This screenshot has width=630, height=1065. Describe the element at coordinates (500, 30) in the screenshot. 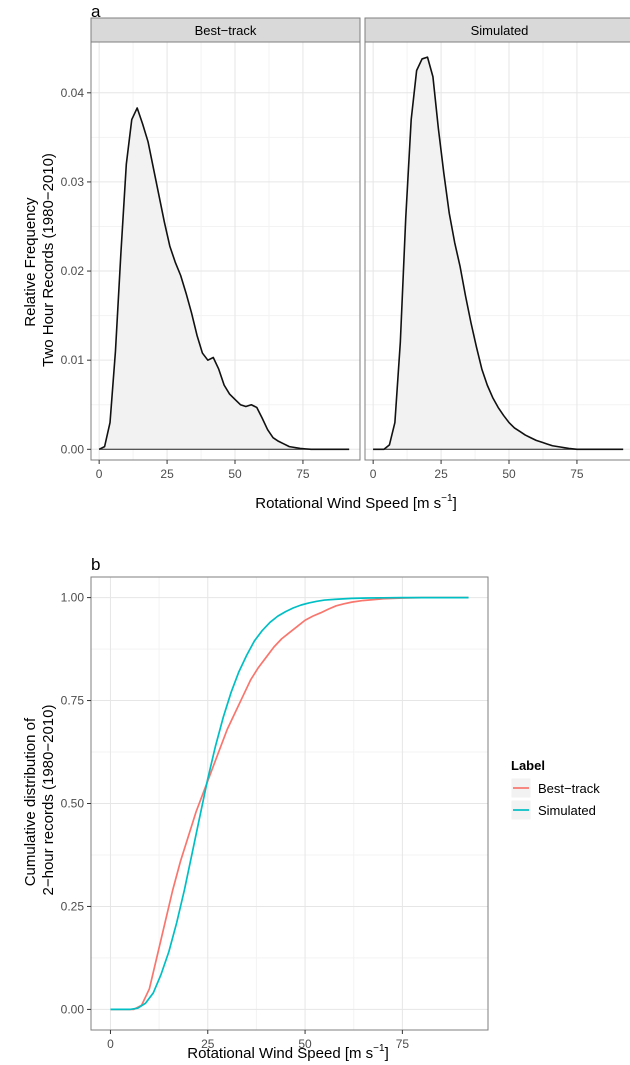

I see `facet-strip-label: Simulated` at that location.